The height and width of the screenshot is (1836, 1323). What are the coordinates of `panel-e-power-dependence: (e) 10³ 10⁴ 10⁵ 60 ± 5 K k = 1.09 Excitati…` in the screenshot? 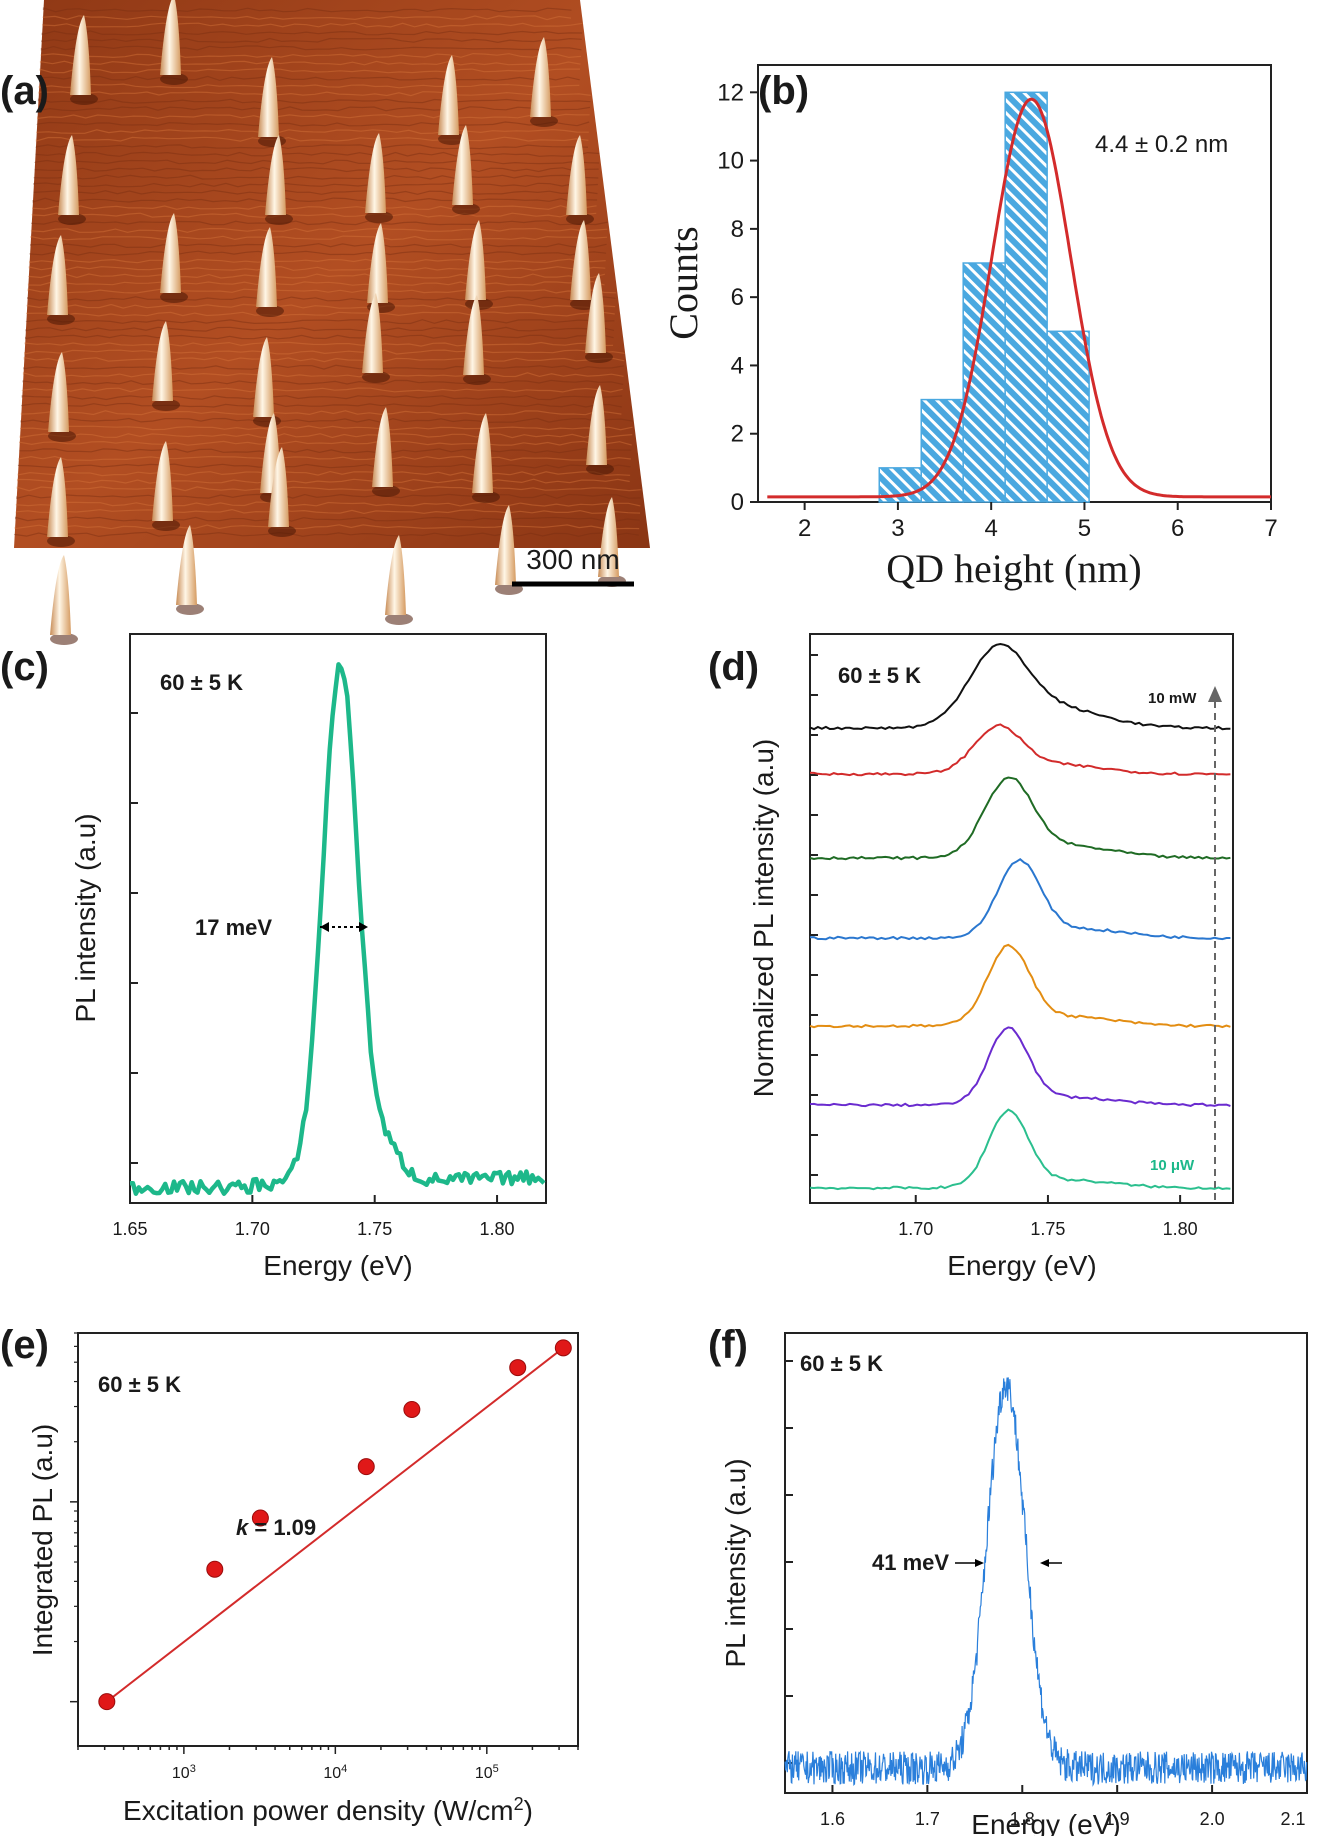 It's located at (289, 1574).